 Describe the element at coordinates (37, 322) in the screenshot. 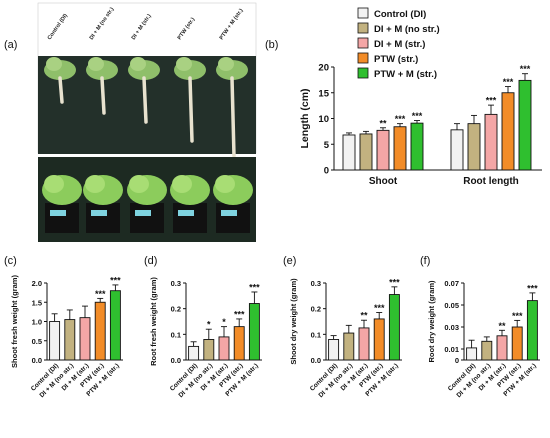

I see `y-tick-label: 1.0` at that location.